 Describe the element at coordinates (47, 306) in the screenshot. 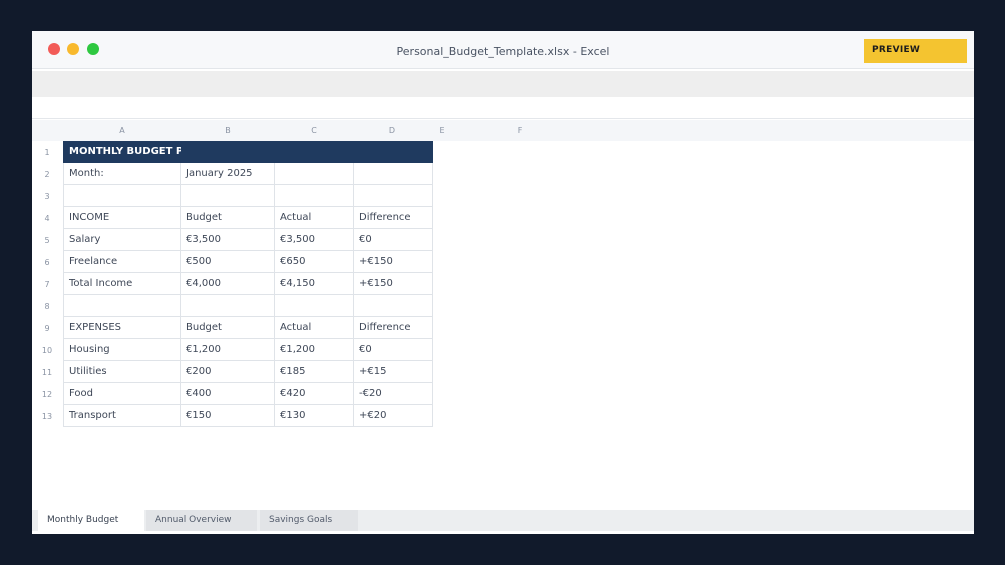

I see `row-number: 8` at that location.